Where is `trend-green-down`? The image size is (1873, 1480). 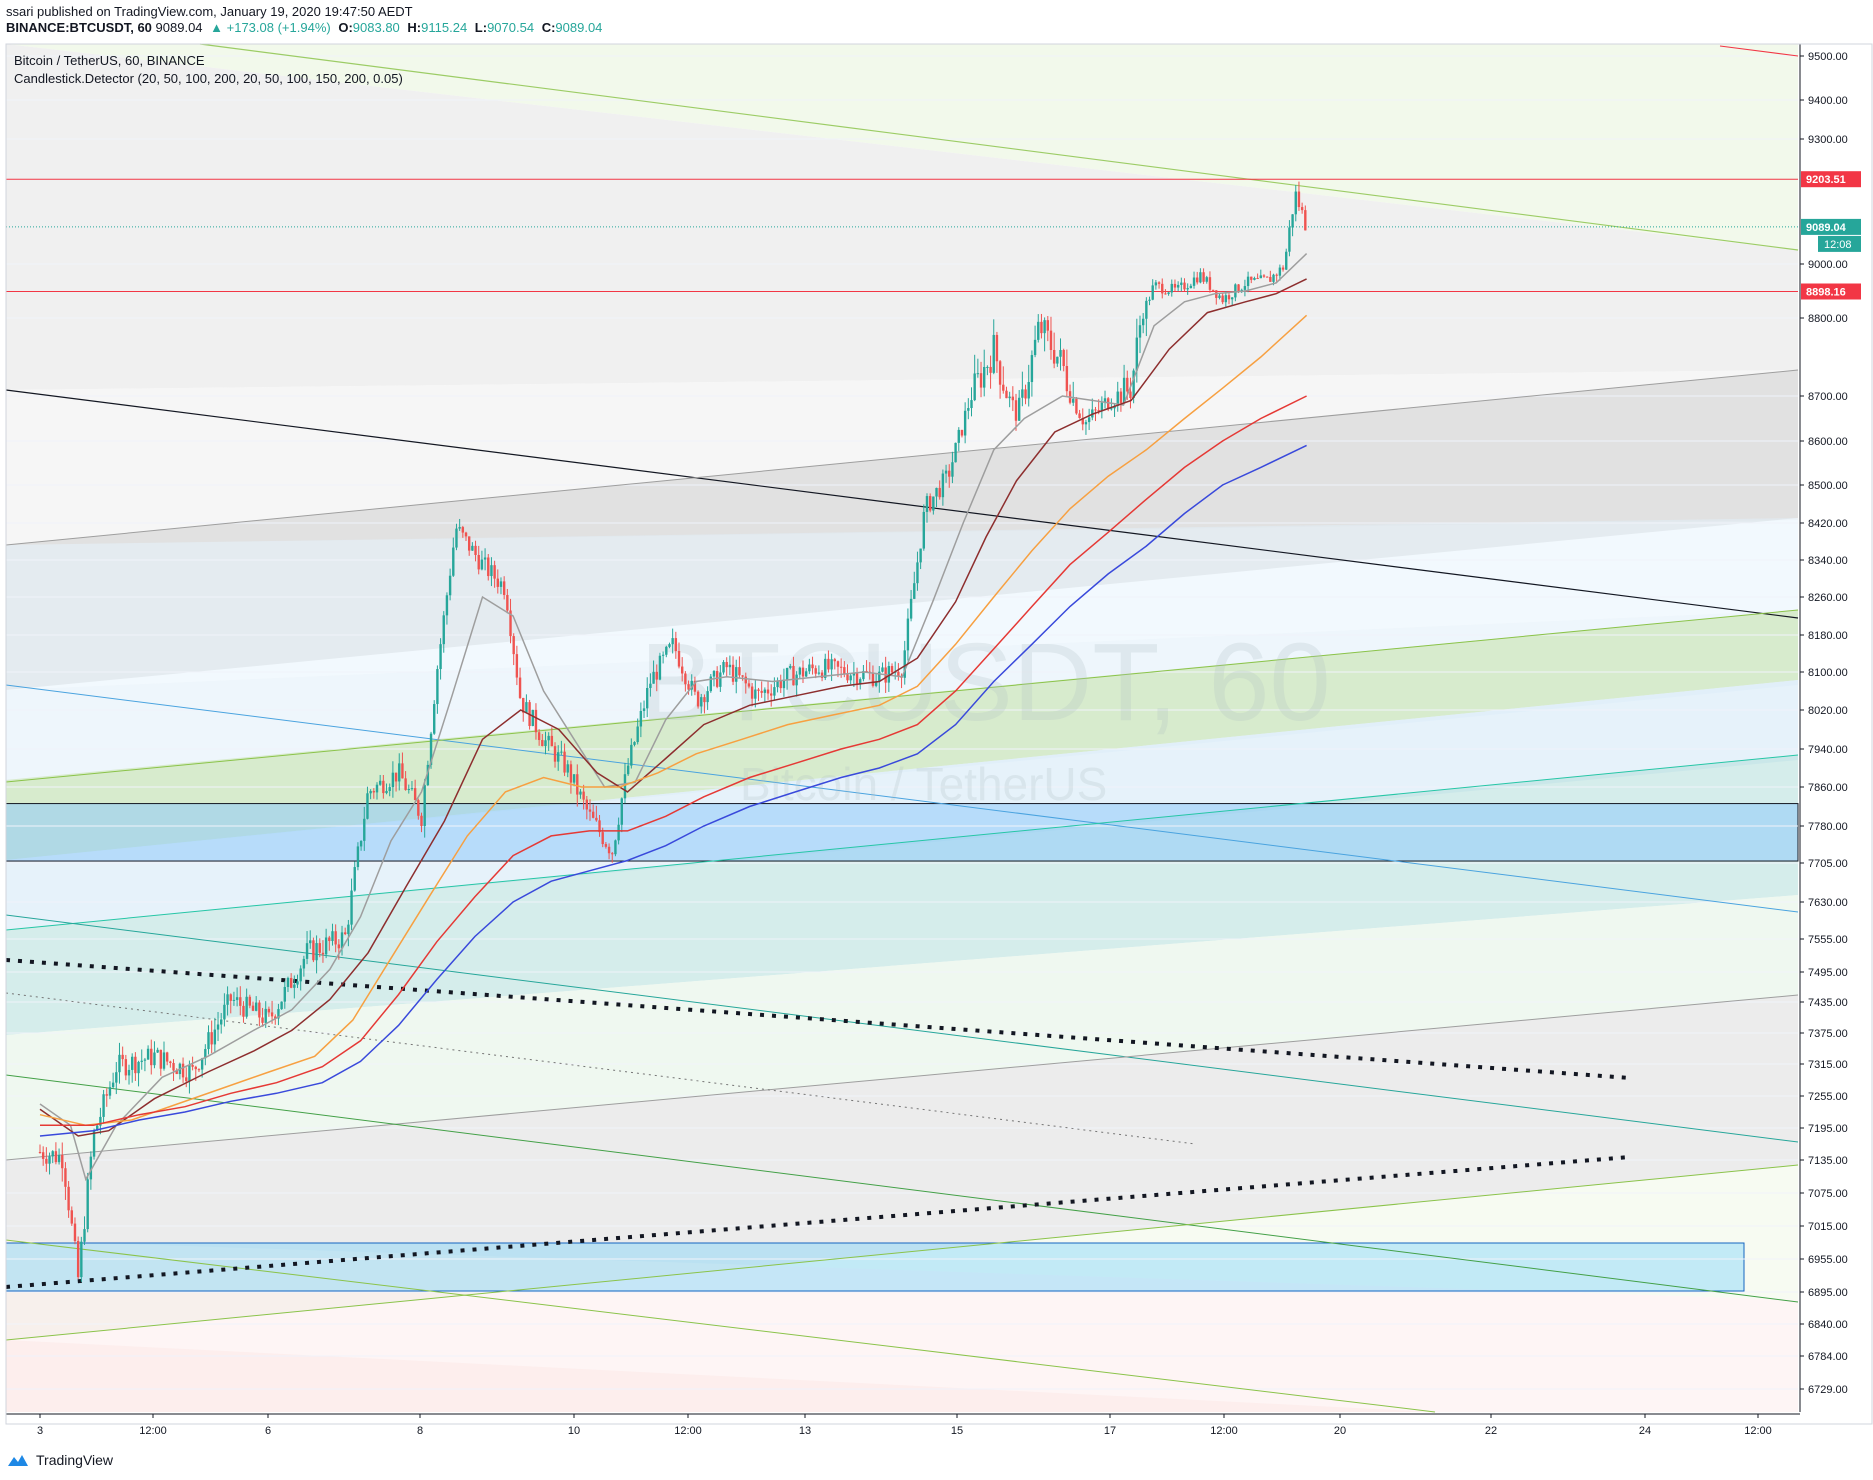
trend-green-down is located at coordinates (902, 1188).